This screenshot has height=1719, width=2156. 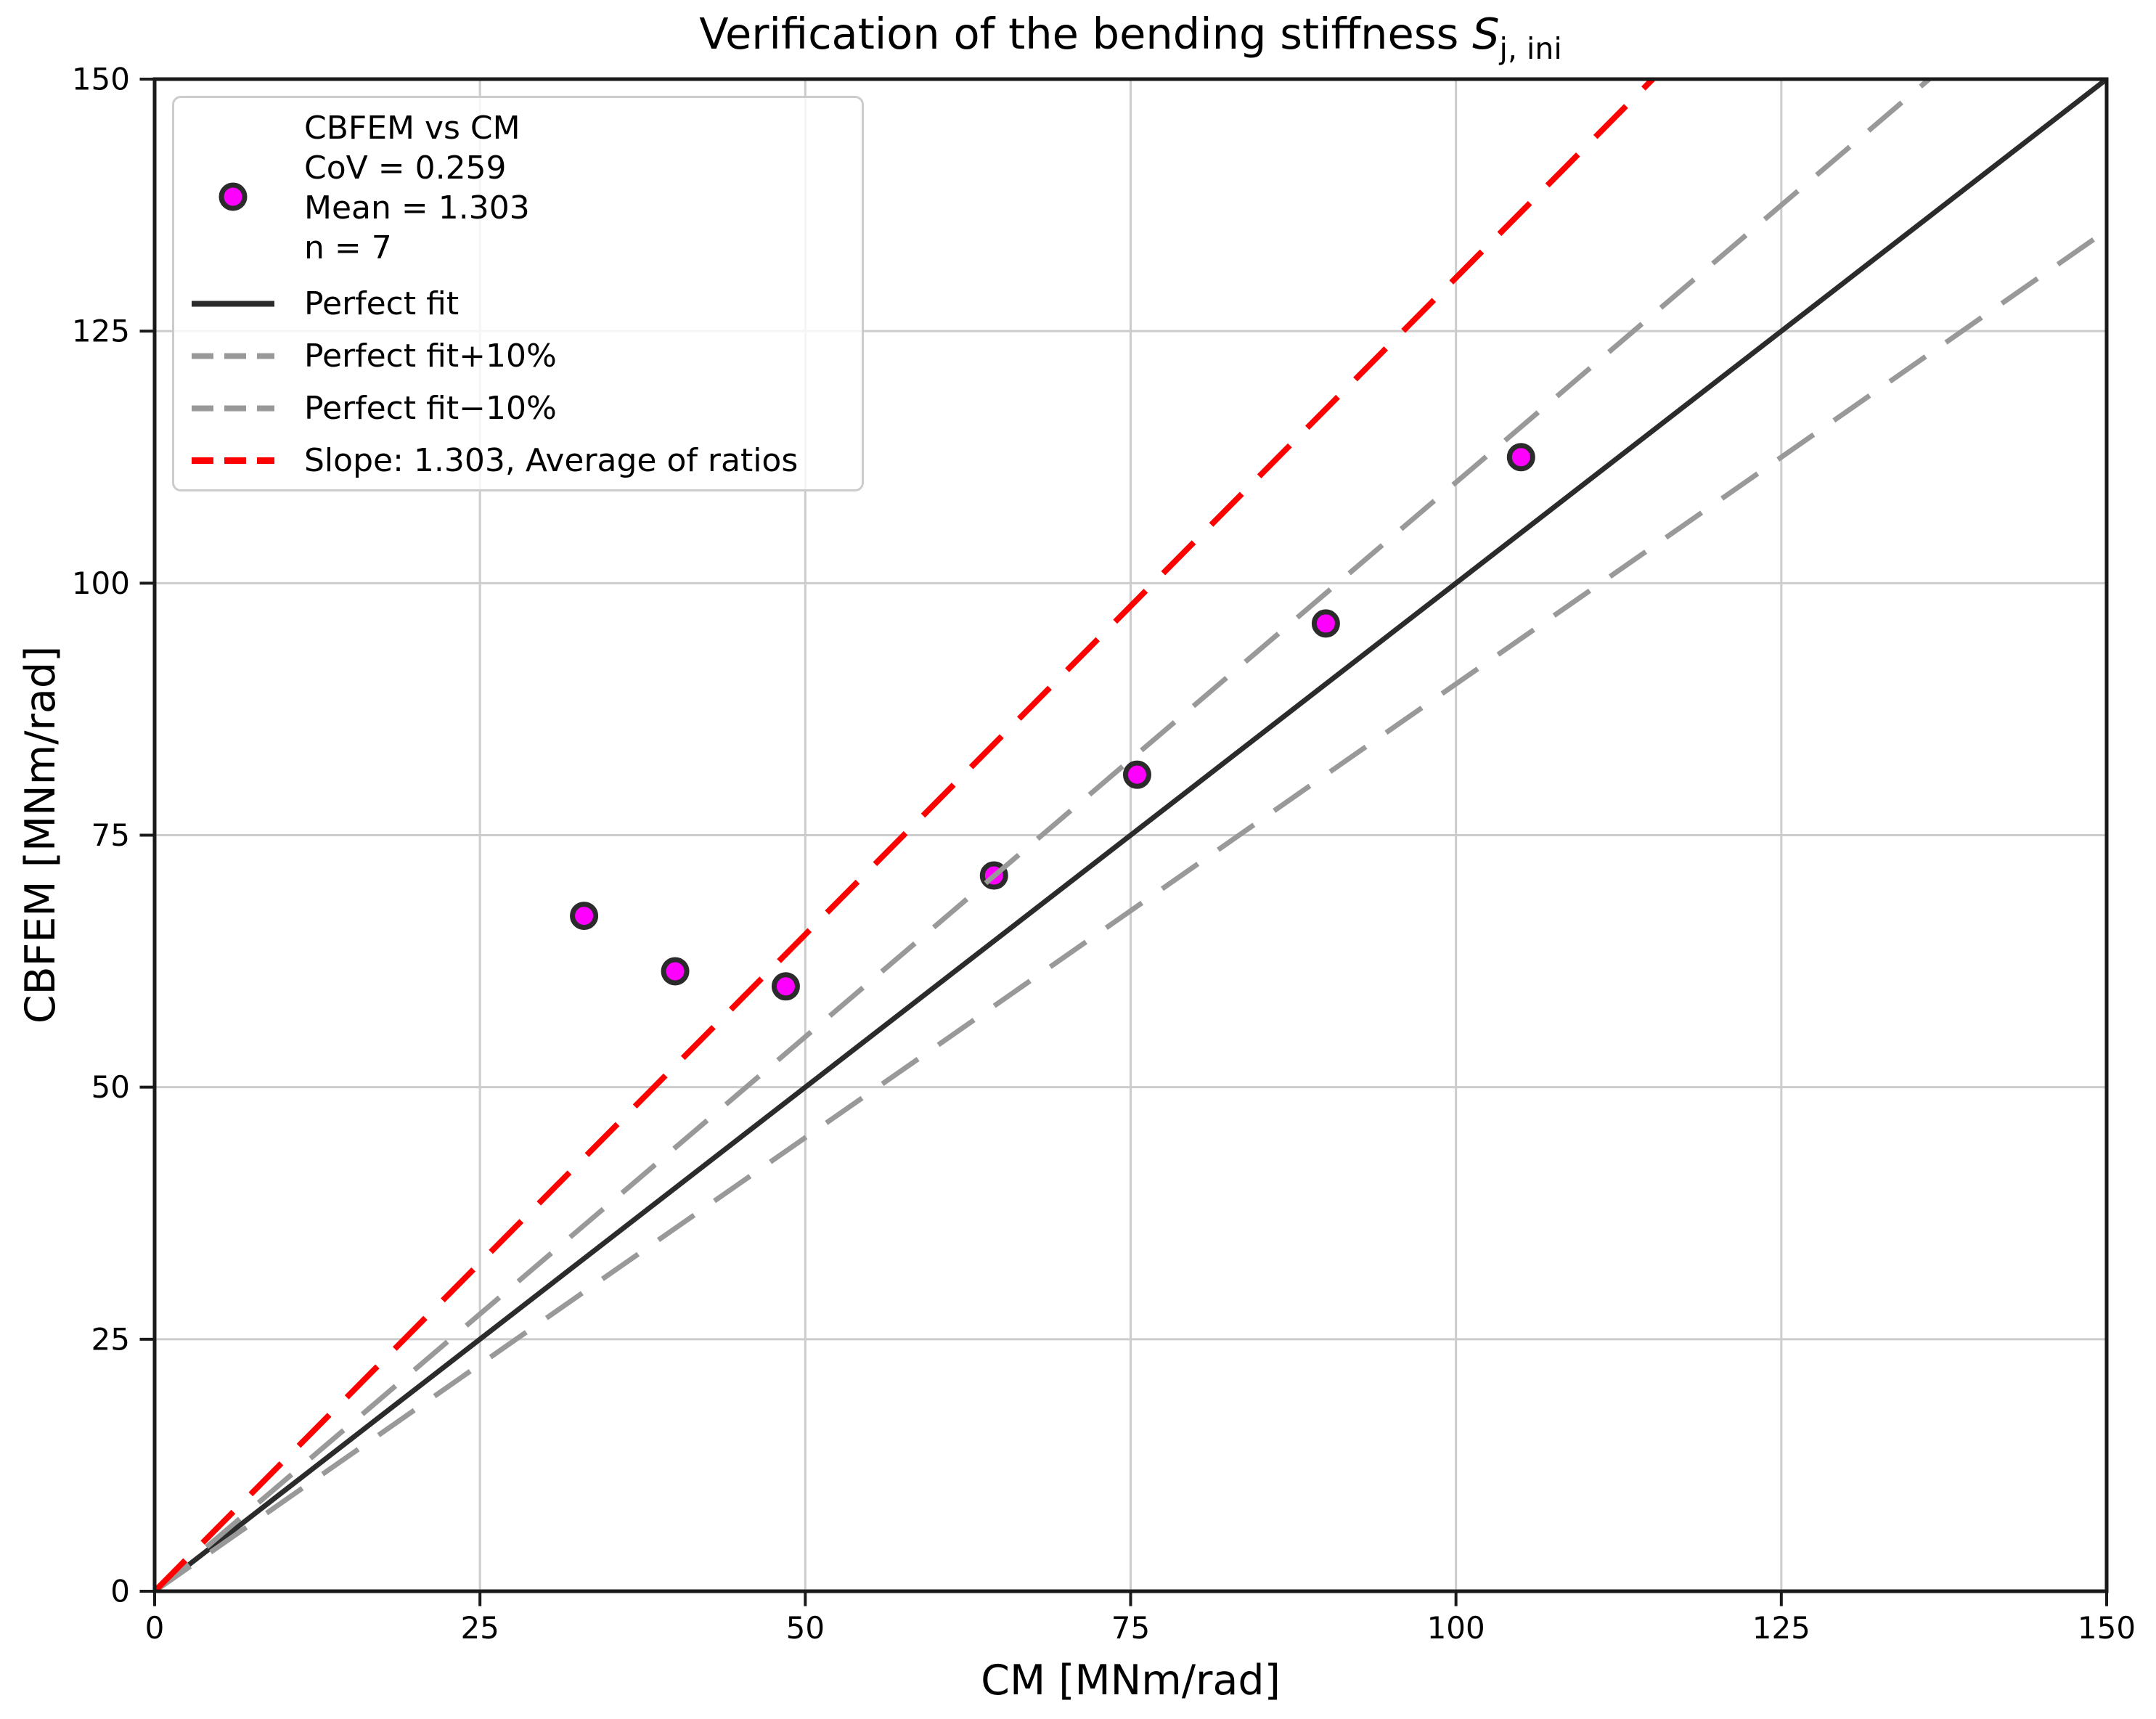 What do you see at coordinates (155, 1628) in the screenshot?
I see `x-tick-label: 0` at bounding box center [155, 1628].